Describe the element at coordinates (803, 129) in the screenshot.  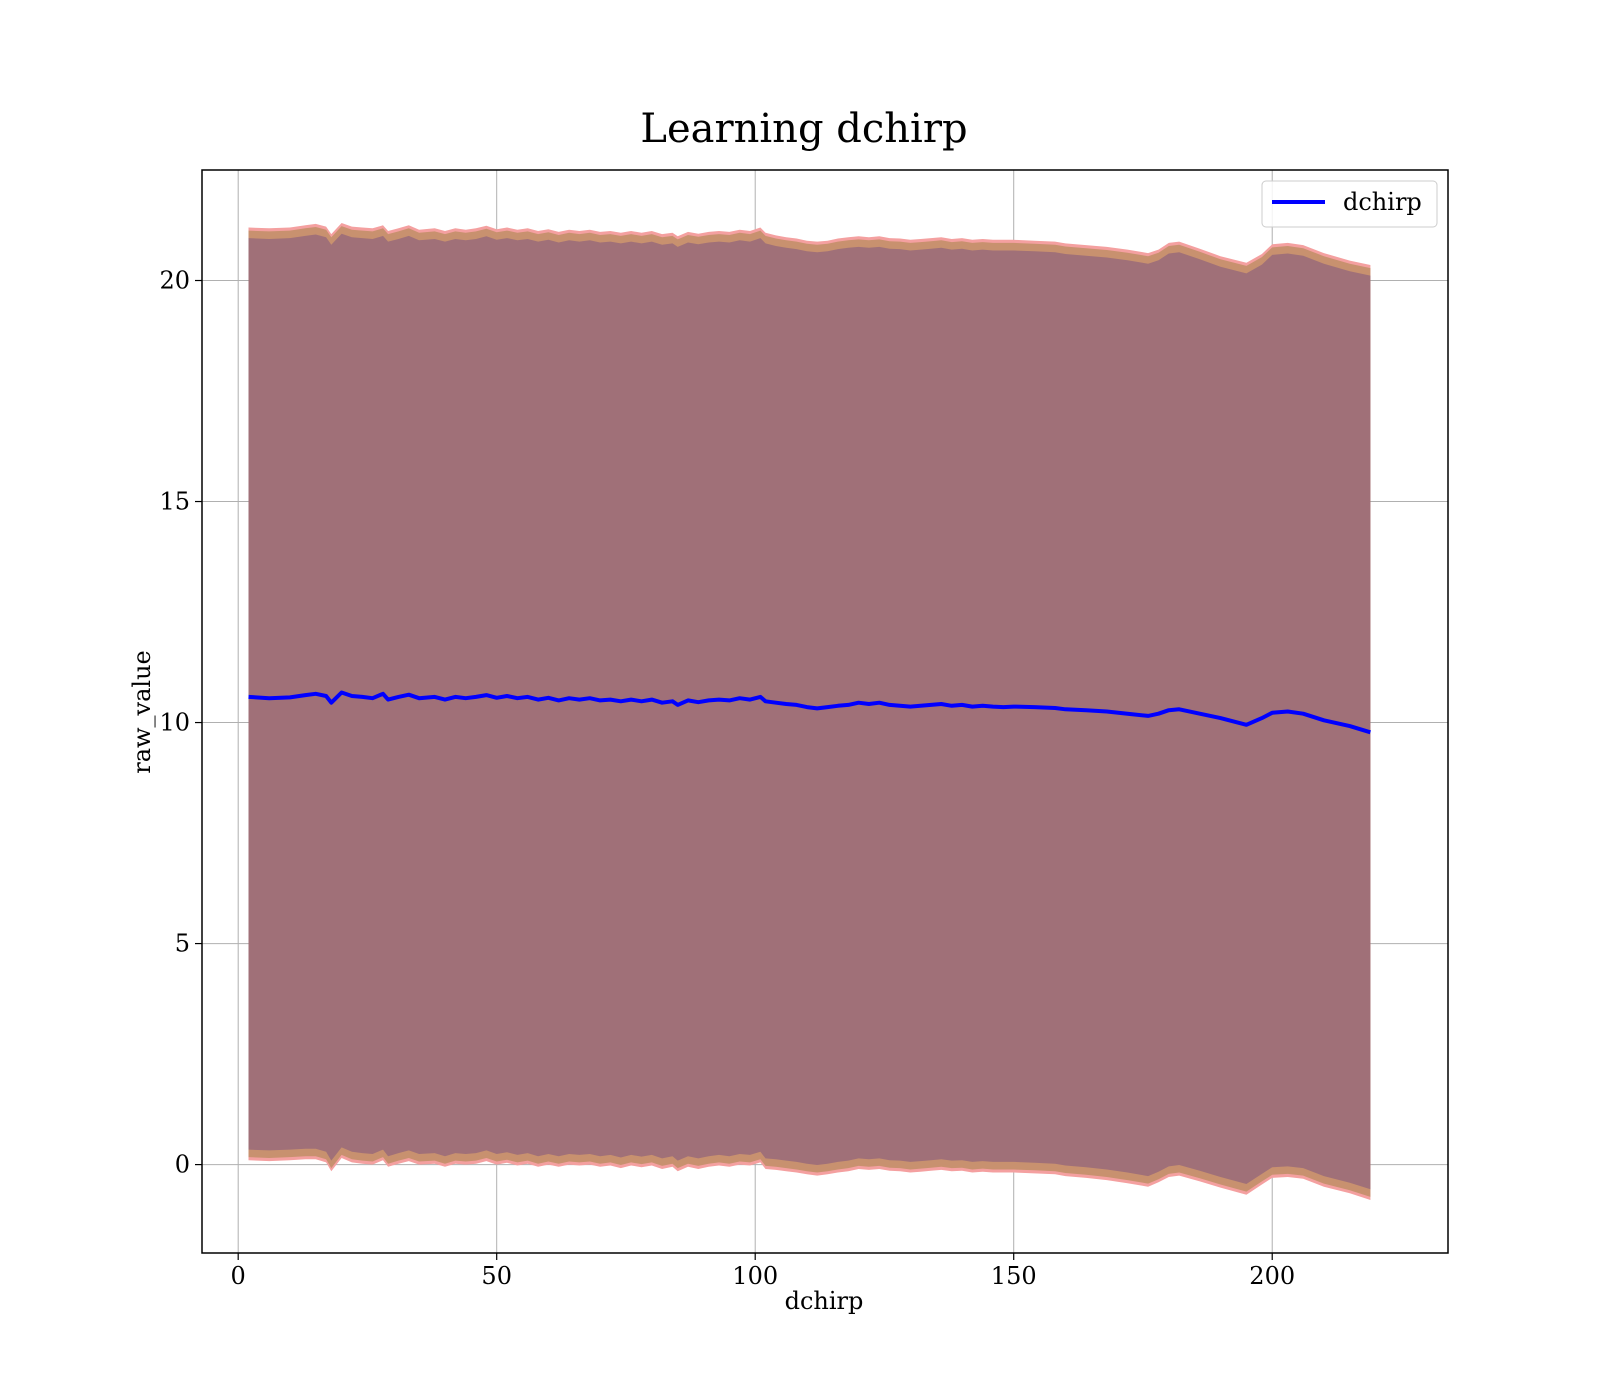
I see `chart-title: Learning dchirp` at that location.